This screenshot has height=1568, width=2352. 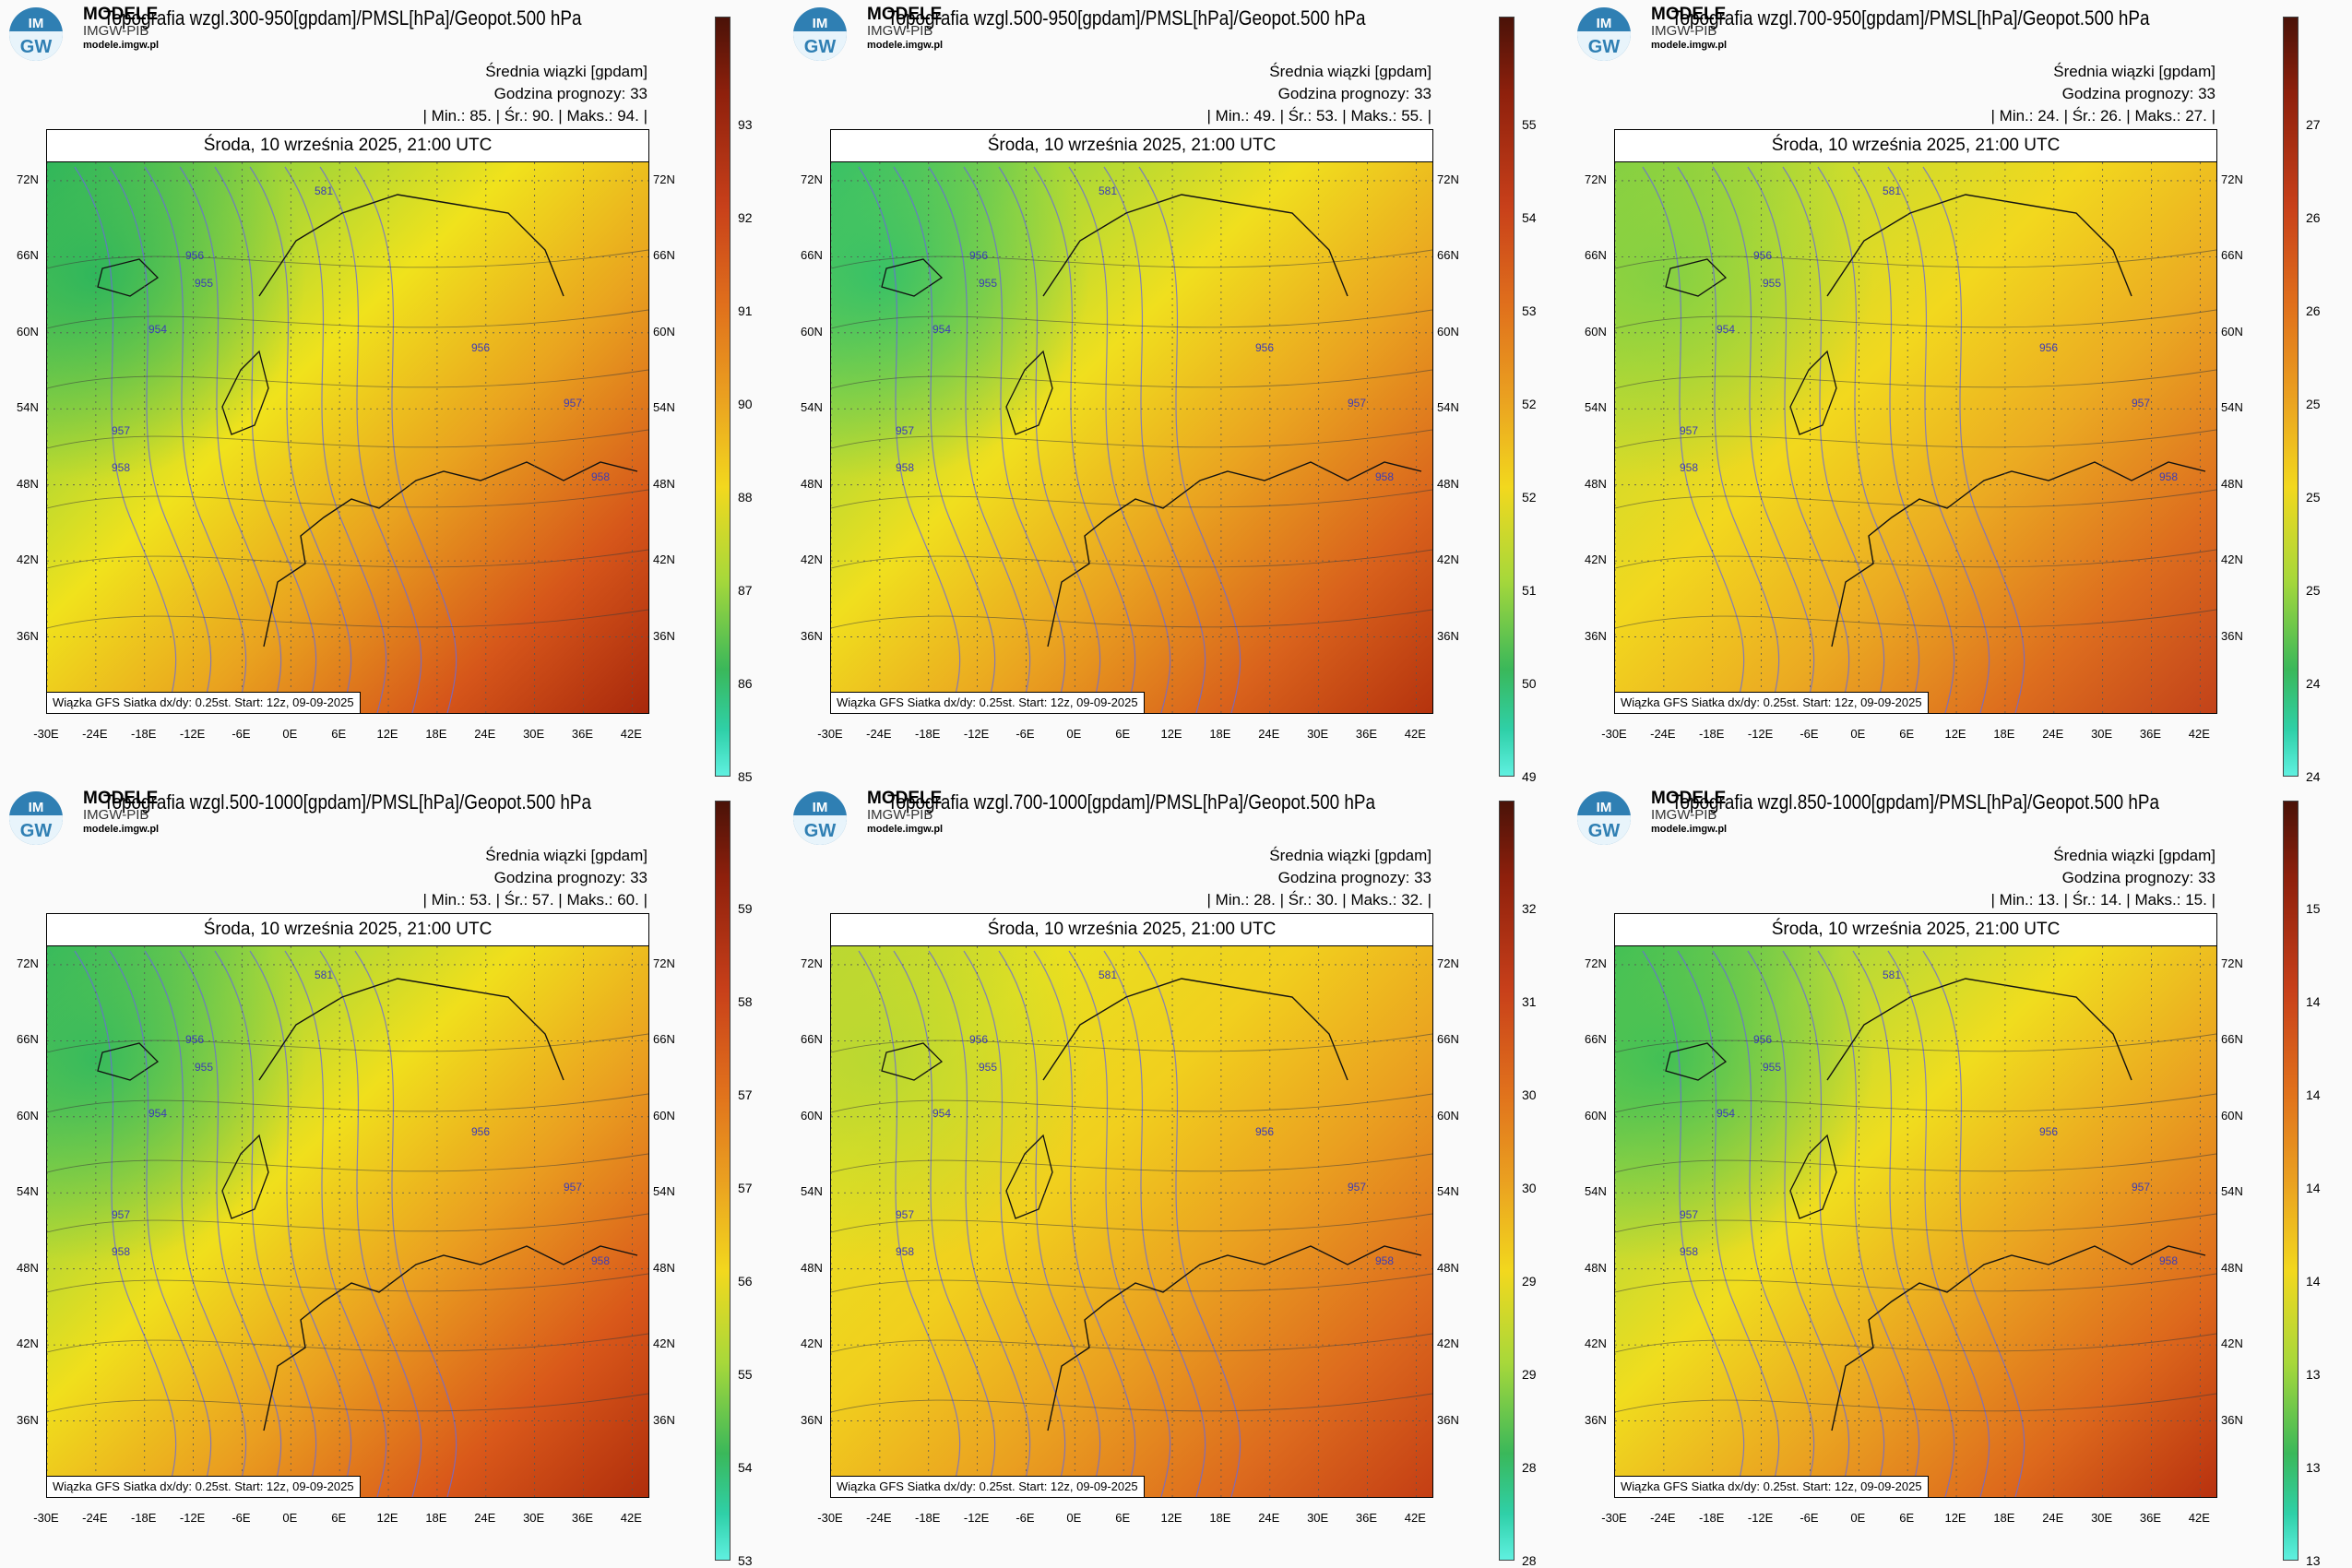 I want to click on longitude-label: 42E, so click(x=631, y=1518).